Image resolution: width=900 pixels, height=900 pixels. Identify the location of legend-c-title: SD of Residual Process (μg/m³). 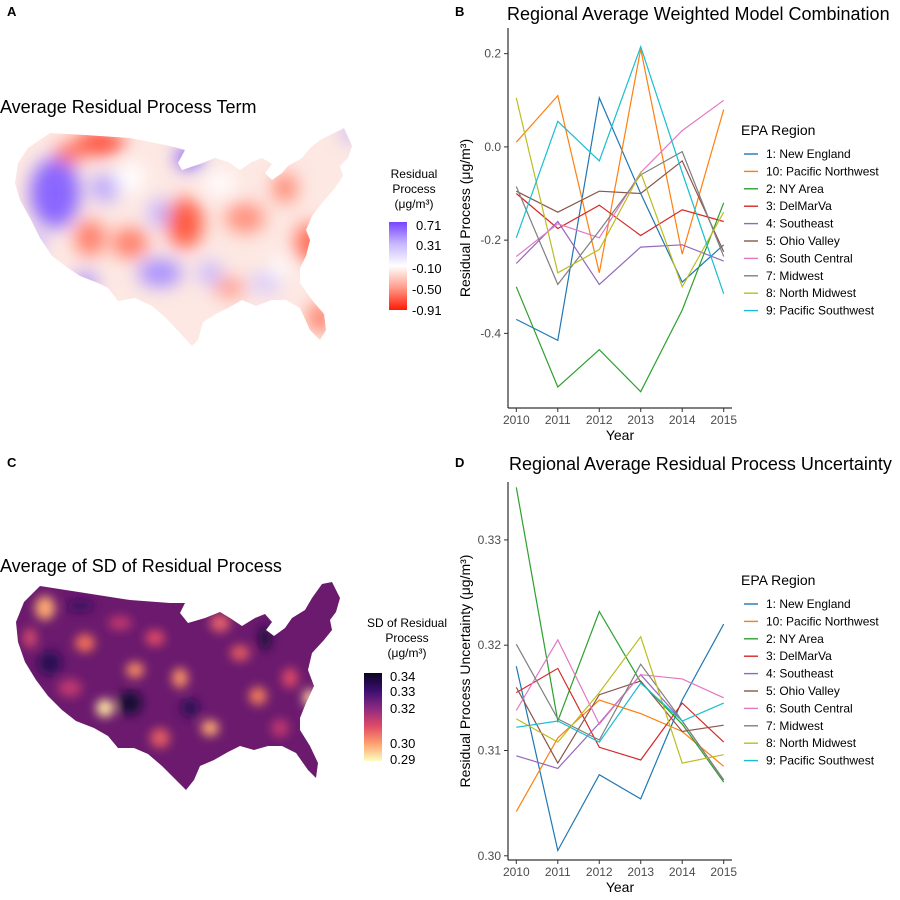
(407, 638).